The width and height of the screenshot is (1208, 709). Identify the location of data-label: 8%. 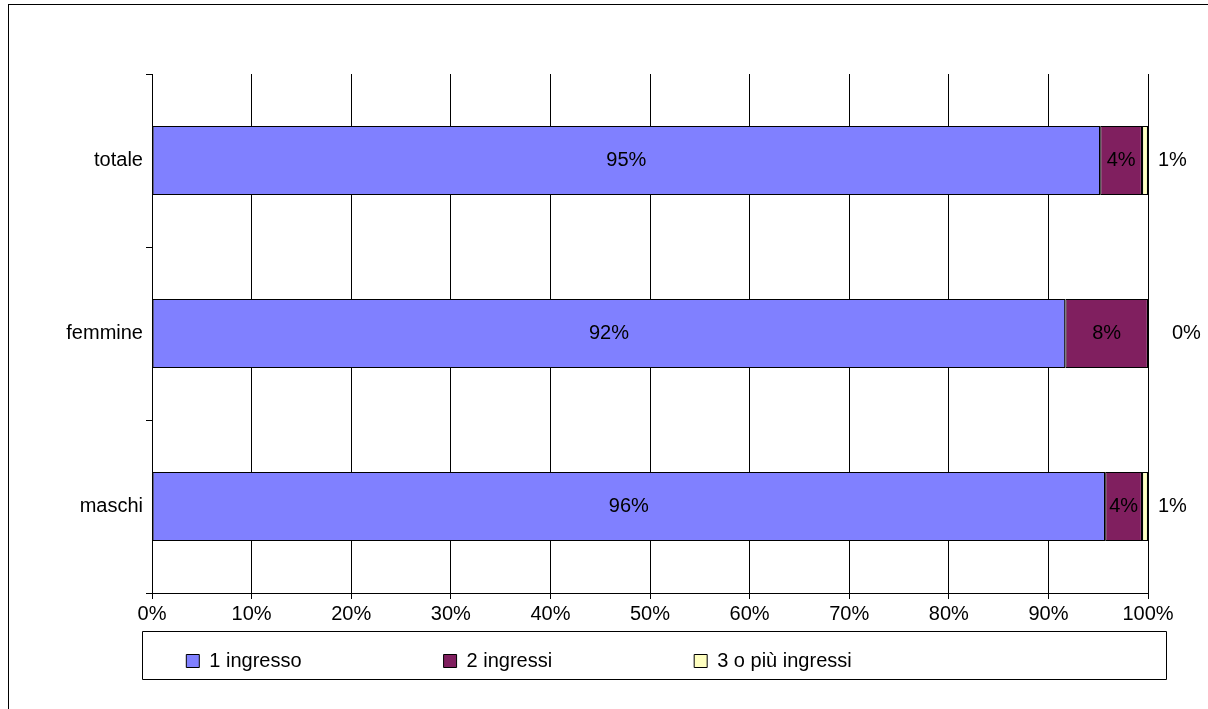
(1107, 332).